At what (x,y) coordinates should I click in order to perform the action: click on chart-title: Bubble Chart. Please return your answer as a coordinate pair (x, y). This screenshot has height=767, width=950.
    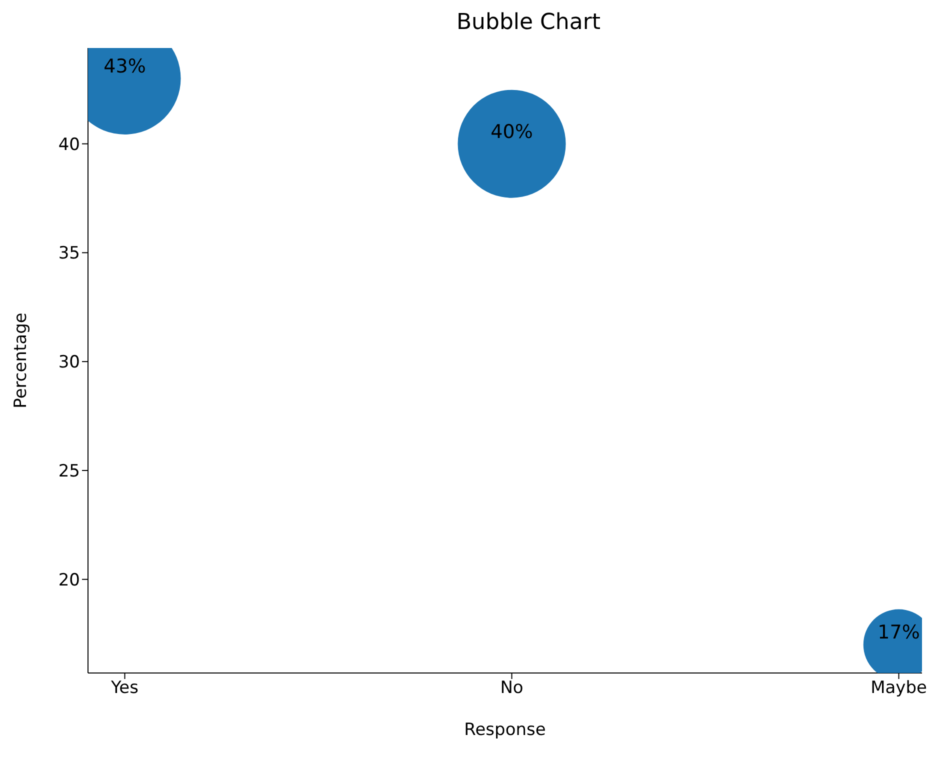
    Looking at the image, I should click on (528, 22).